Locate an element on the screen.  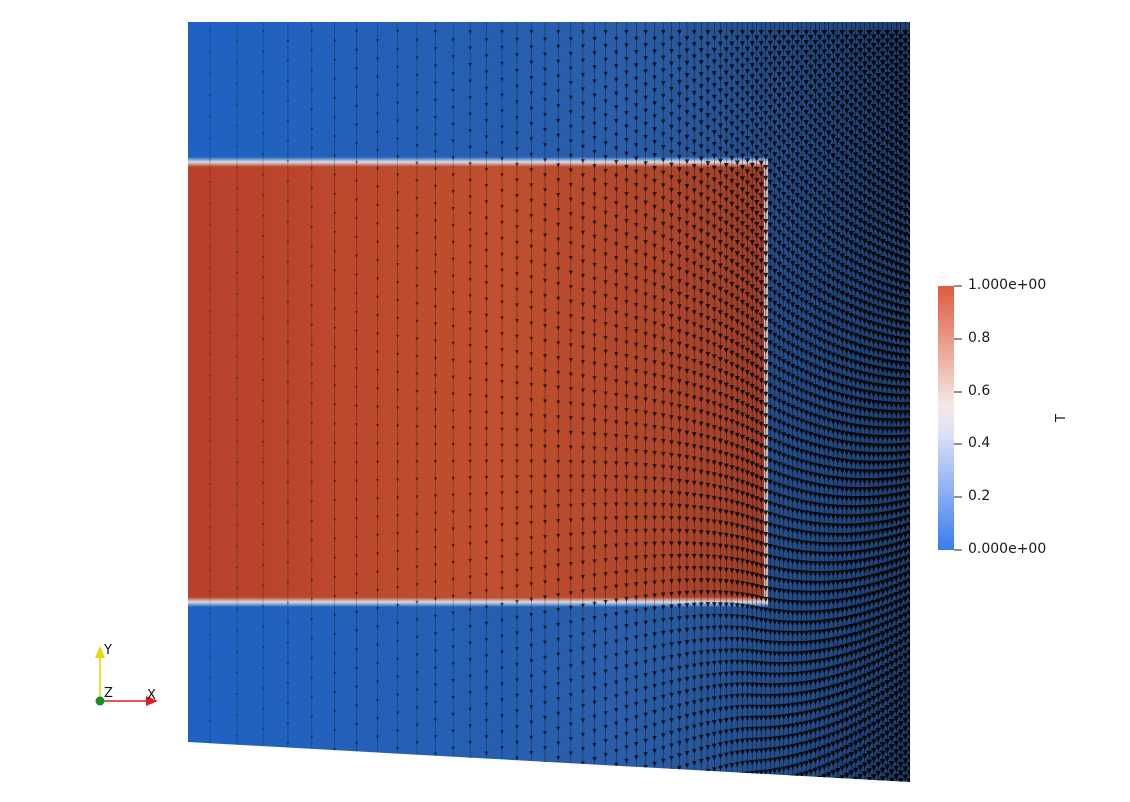
scalar-bar is located at coordinates (950, 418).